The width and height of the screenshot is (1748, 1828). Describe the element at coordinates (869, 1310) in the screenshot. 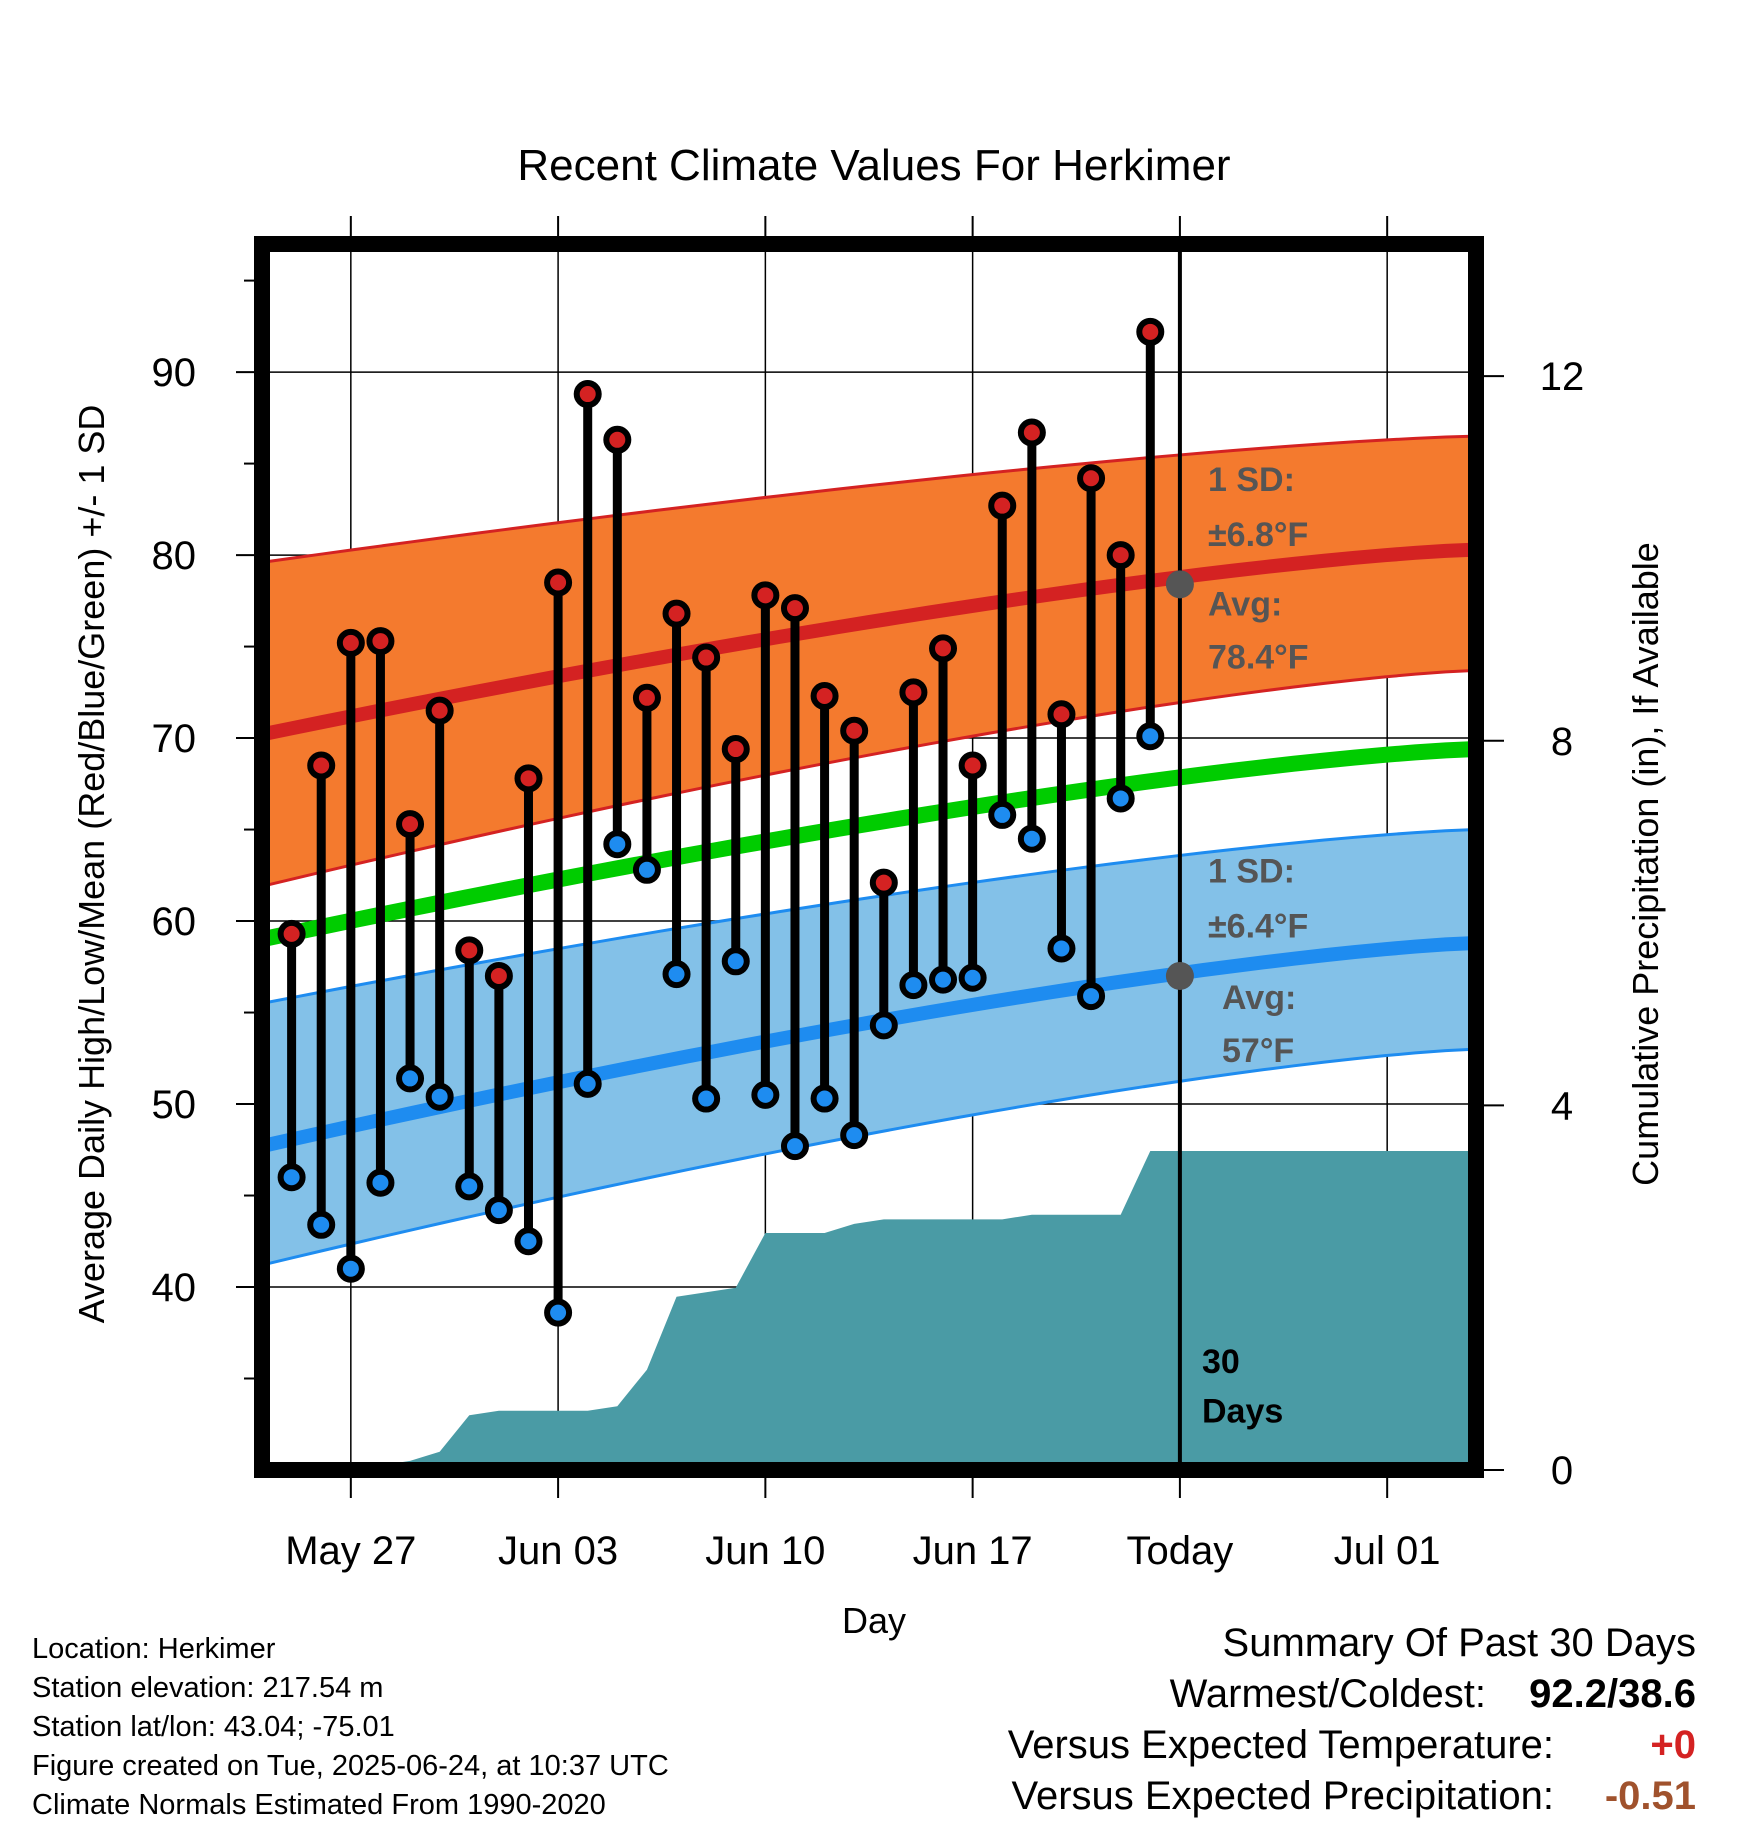

I see `precipitation-area` at that location.